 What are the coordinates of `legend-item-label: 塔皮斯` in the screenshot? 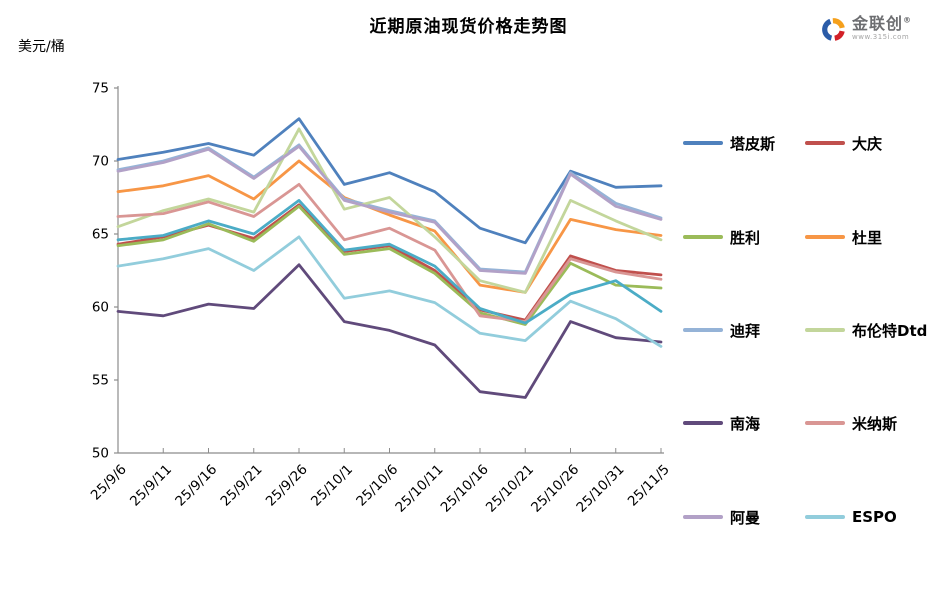 It's located at (753, 143).